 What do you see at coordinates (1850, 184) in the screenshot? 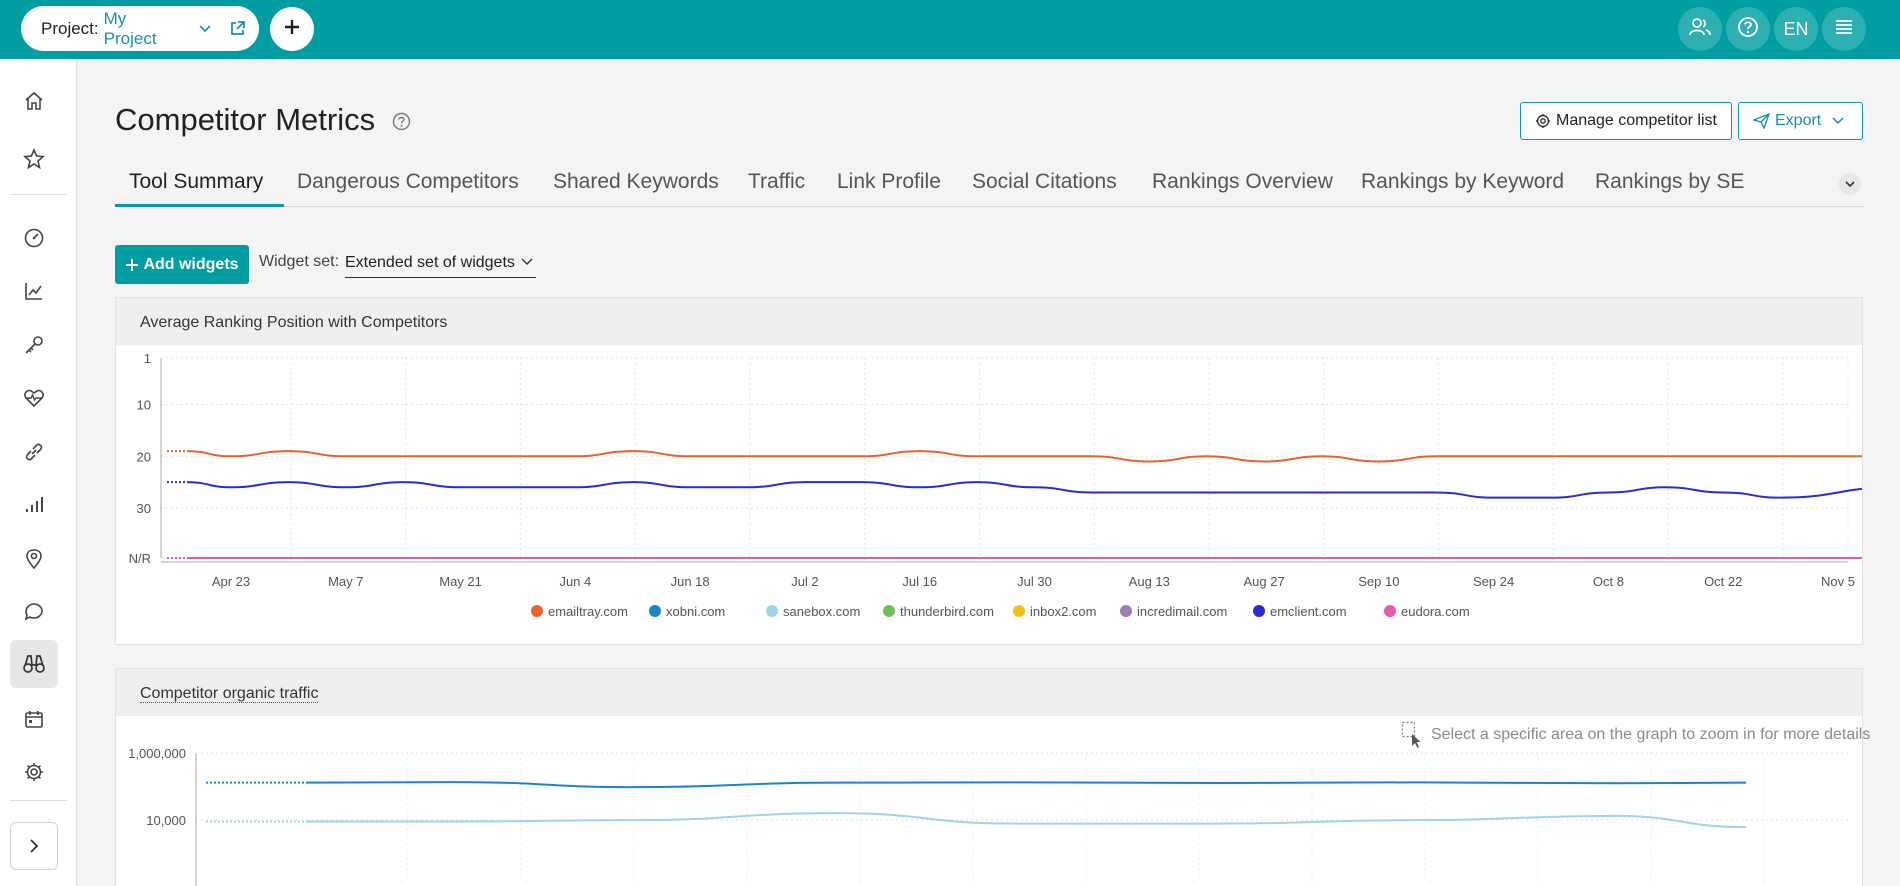
I see `more-tabs-button` at bounding box center [1850, 184].